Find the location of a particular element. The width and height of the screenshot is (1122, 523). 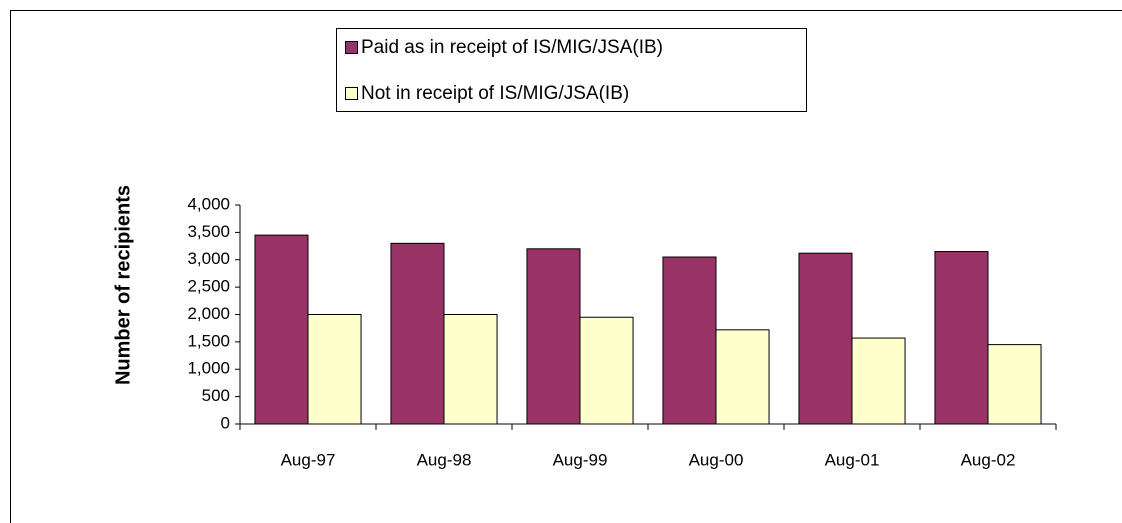

legend-box is located at coordinates (571, 70).